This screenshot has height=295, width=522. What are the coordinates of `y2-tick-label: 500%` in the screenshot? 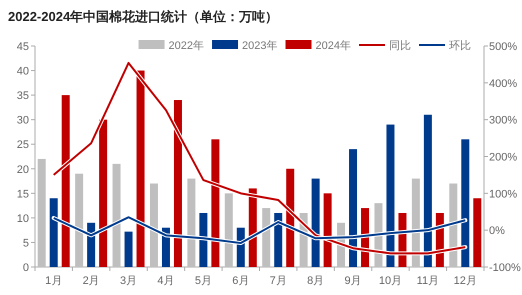 It's located at (503, 47).